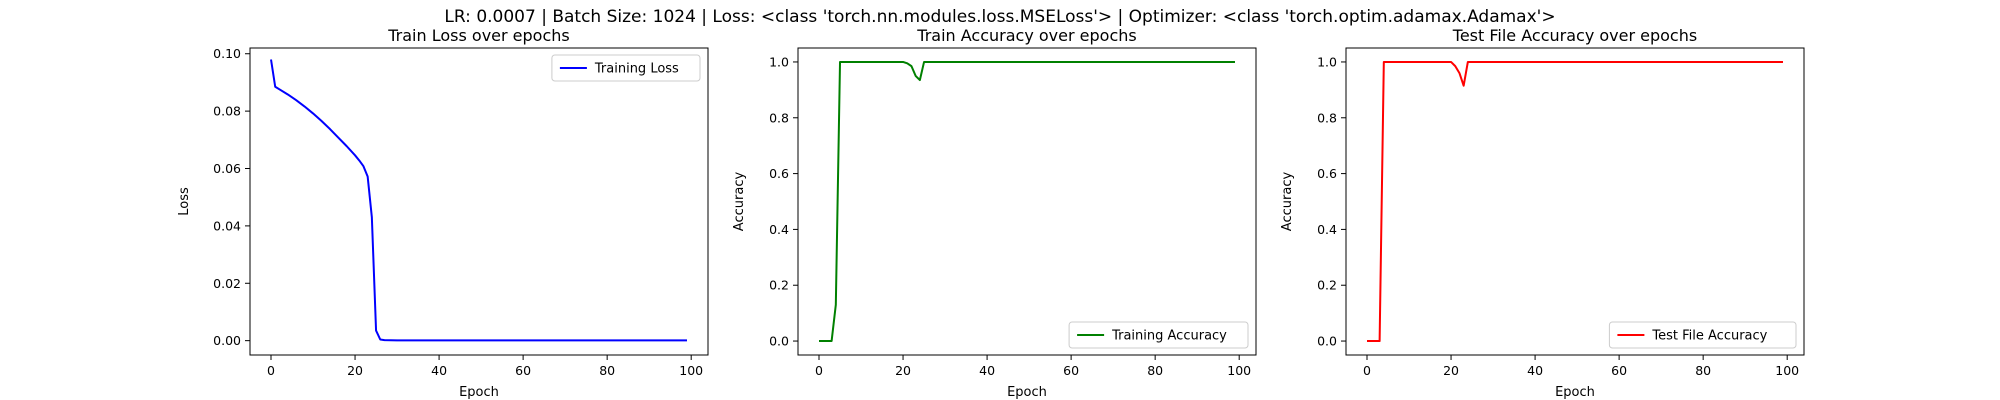 Image resolution: width=2000 pixels, height=400 pixels. What do you see at coordinates (1026, 35) in the screenshot?
I see `chart-title: Train Accuracy over epochs` at bounding box center [1026, 35].